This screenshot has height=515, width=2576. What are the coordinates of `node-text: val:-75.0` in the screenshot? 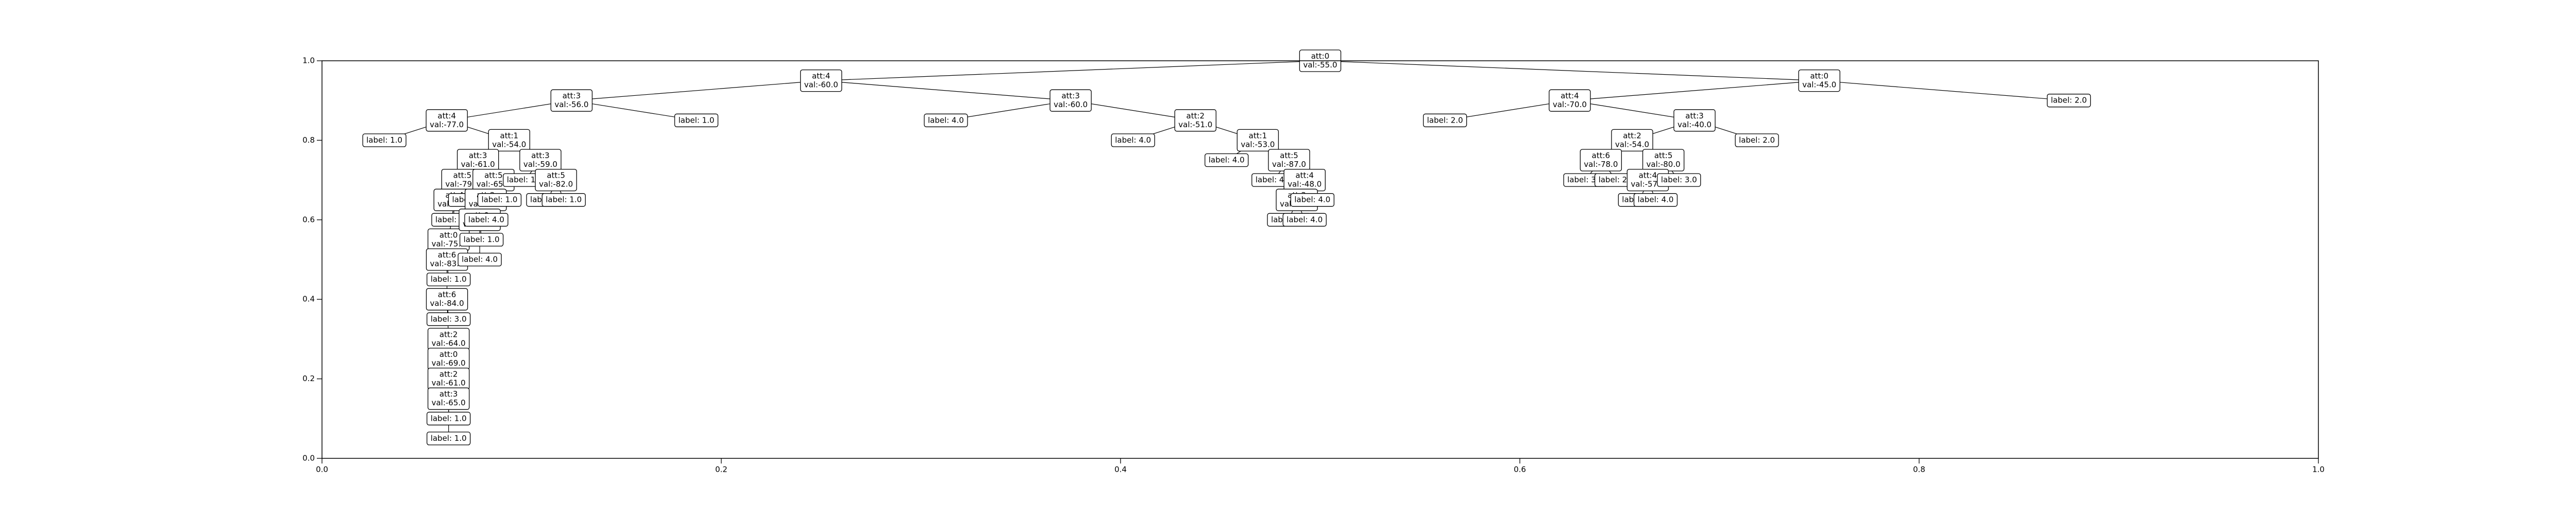 It's located at (449, 243).